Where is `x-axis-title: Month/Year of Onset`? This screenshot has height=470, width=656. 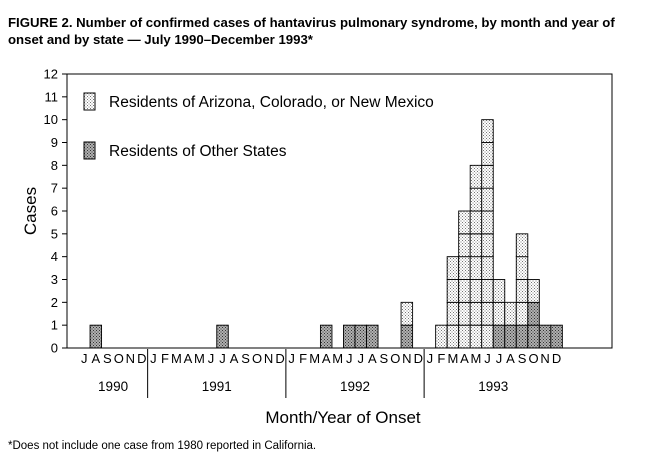
x-axis-title: Month/Year of Onset is located at coordinates (343, 417).